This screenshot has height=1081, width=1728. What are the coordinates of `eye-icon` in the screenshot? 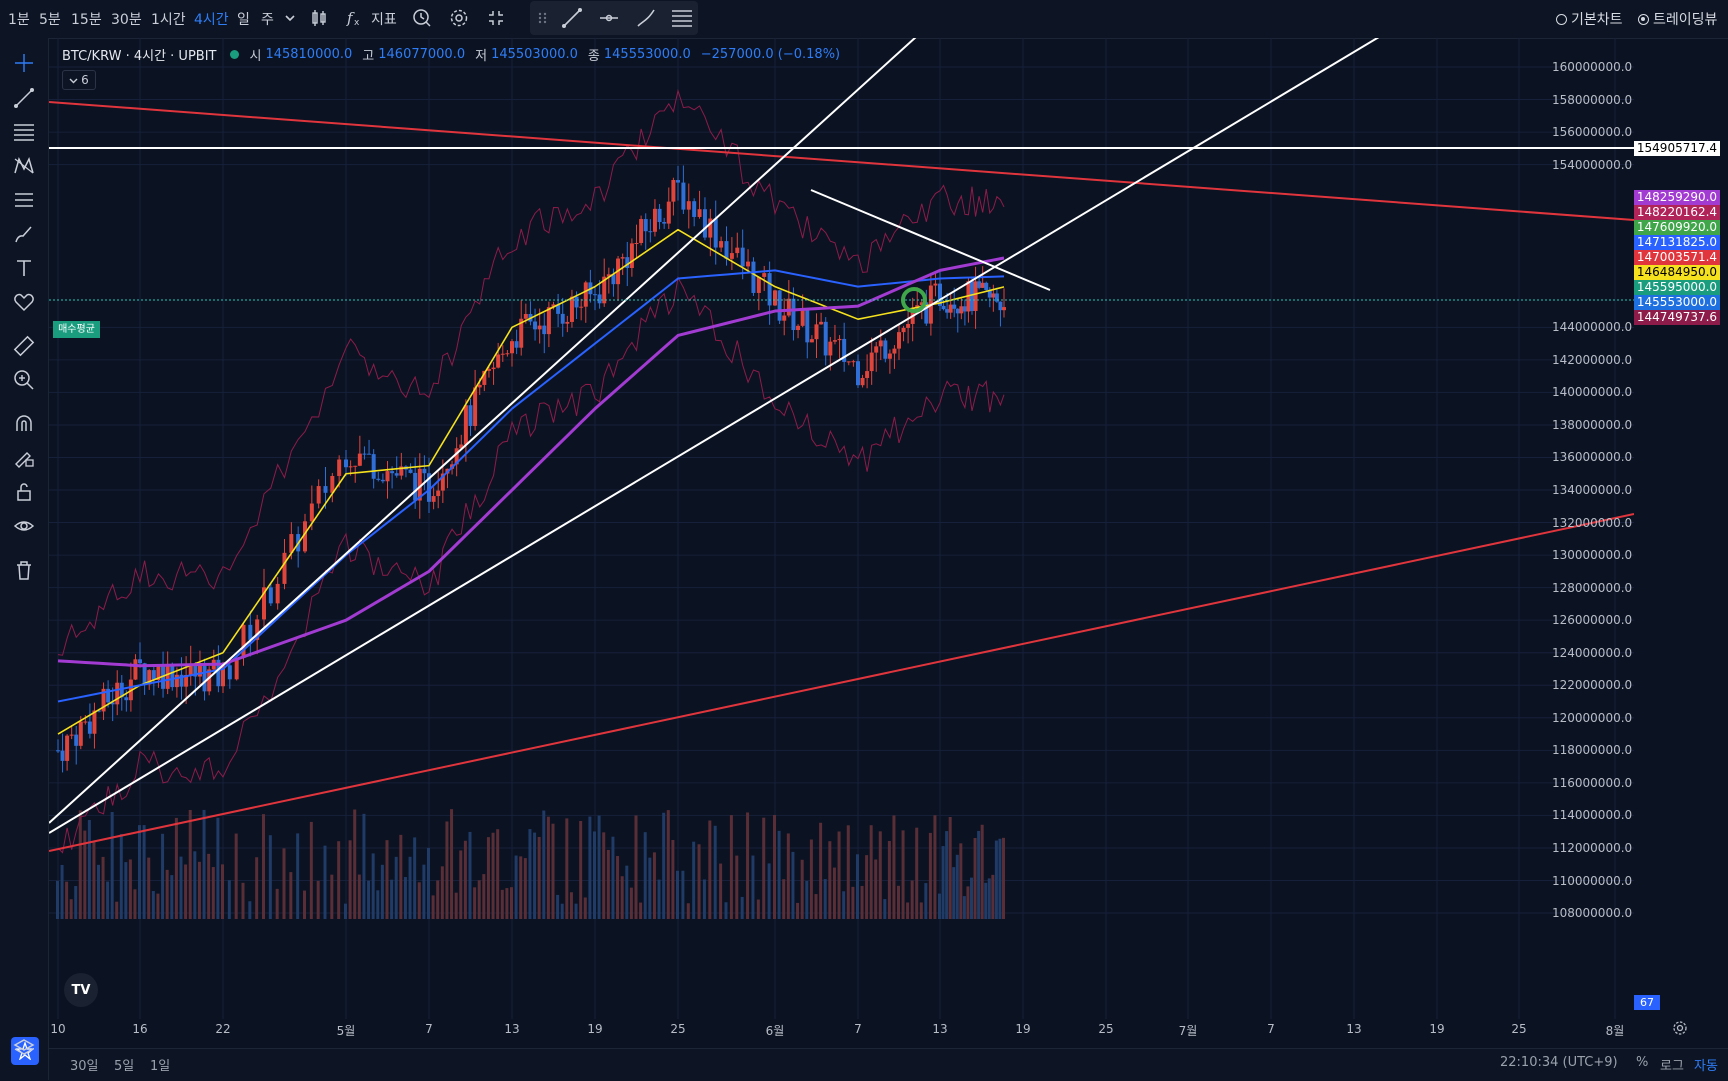 It's located at (24, 526).